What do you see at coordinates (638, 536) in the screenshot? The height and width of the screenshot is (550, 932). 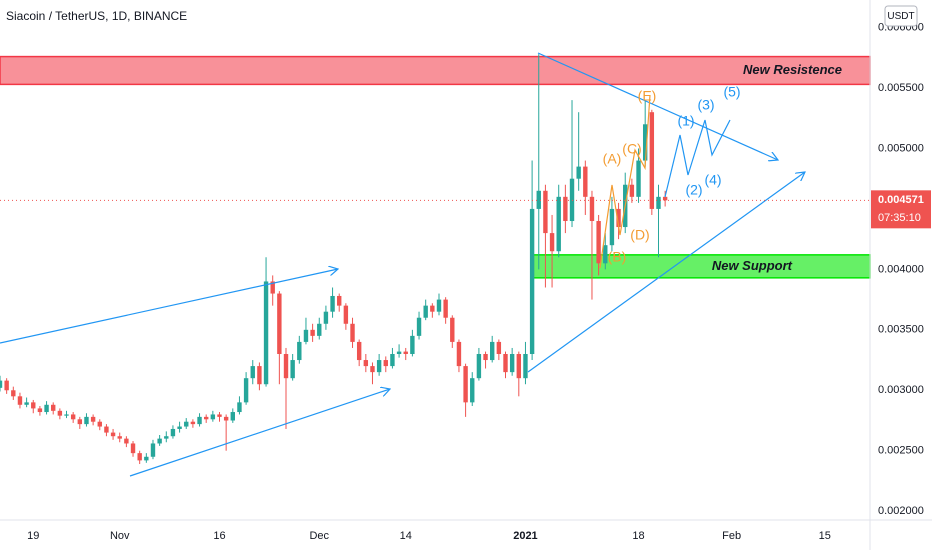 I see `x-tick-label: 18` at bounding box center [638, 536].